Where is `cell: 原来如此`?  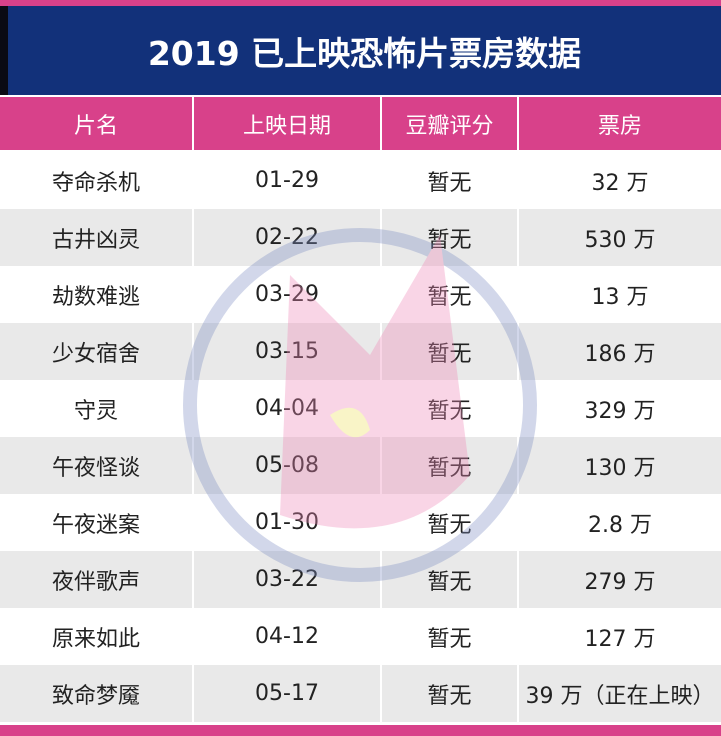
cell: 原来如此 is located at coordinates (96, 636).